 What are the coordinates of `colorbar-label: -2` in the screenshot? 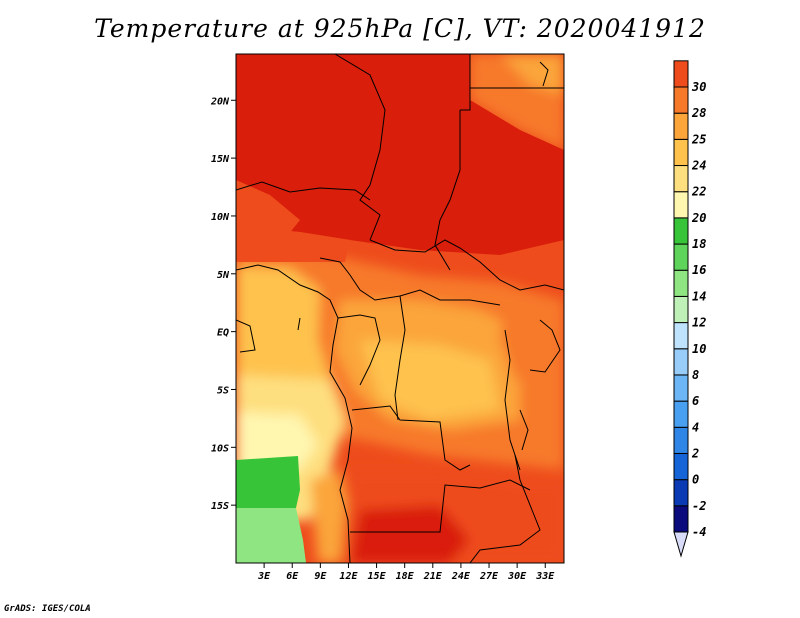 It's located at (699, 506).